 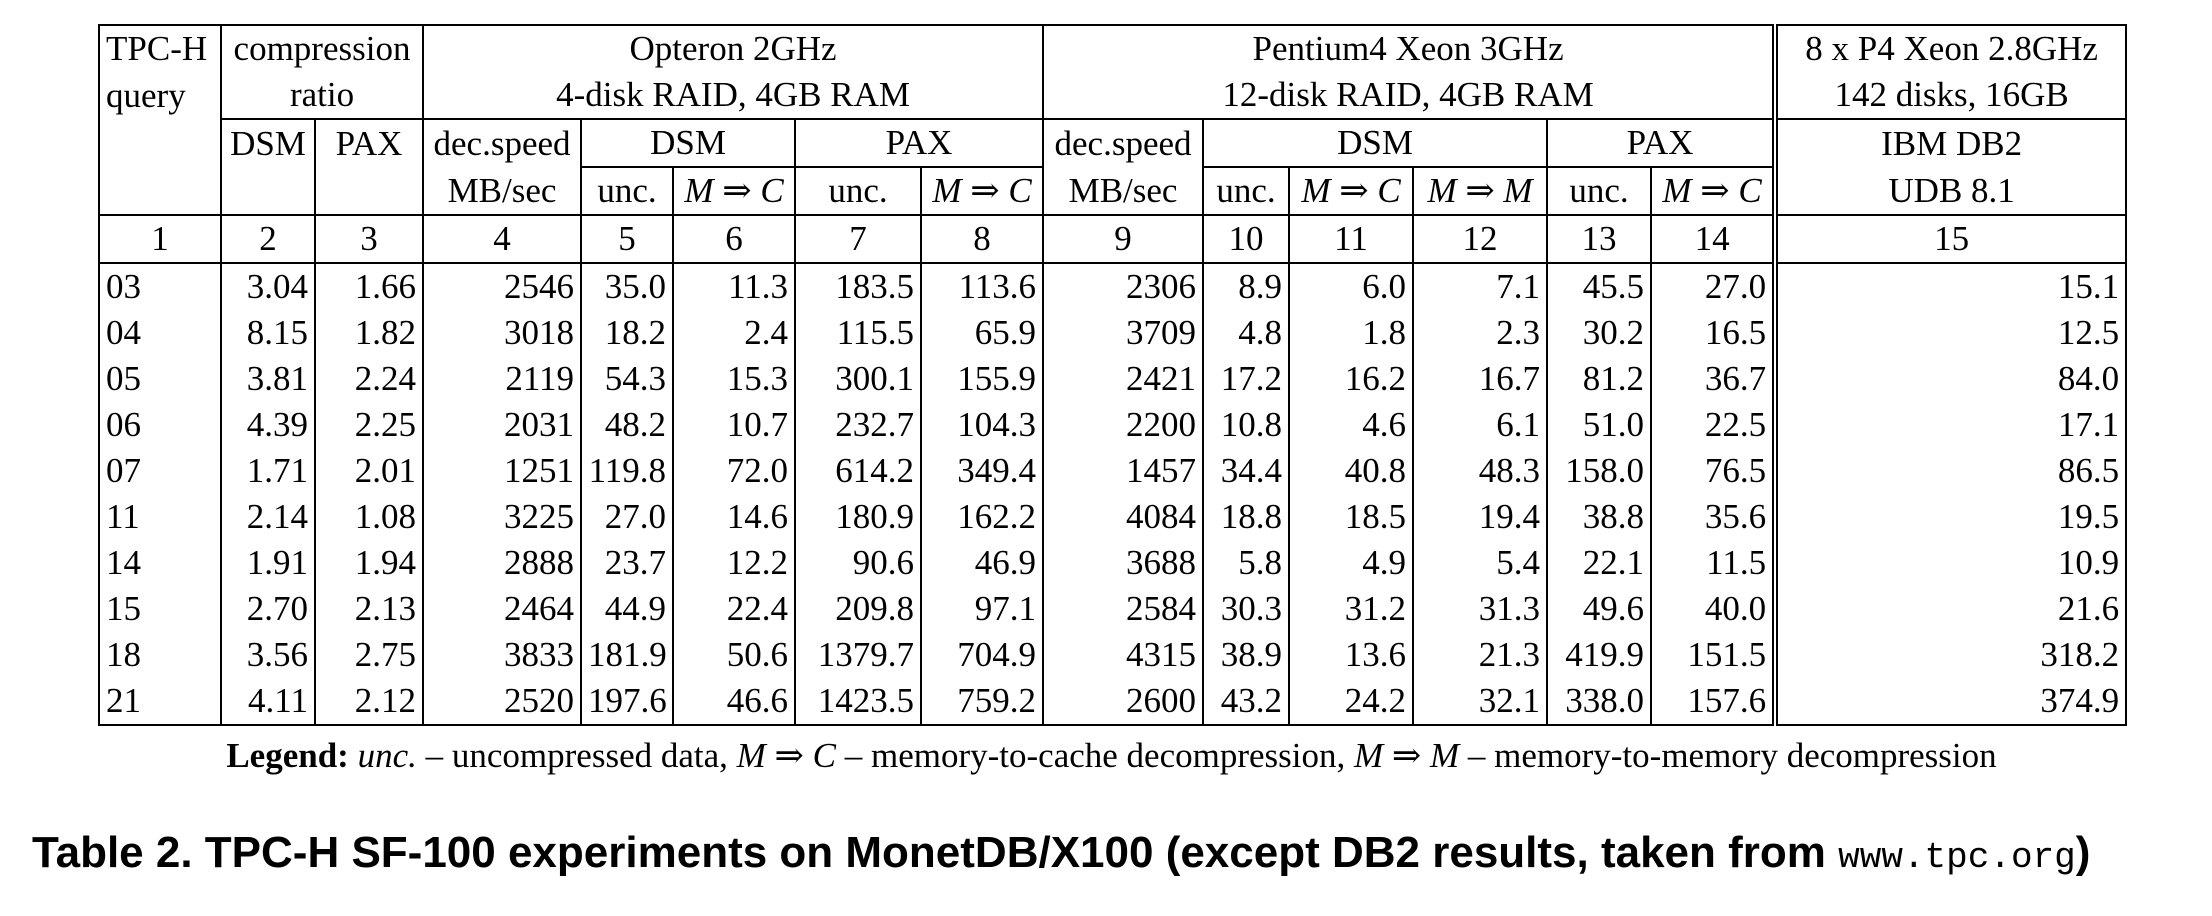 I want to click on table-cell: 2421, so click(x=1123, y=379).